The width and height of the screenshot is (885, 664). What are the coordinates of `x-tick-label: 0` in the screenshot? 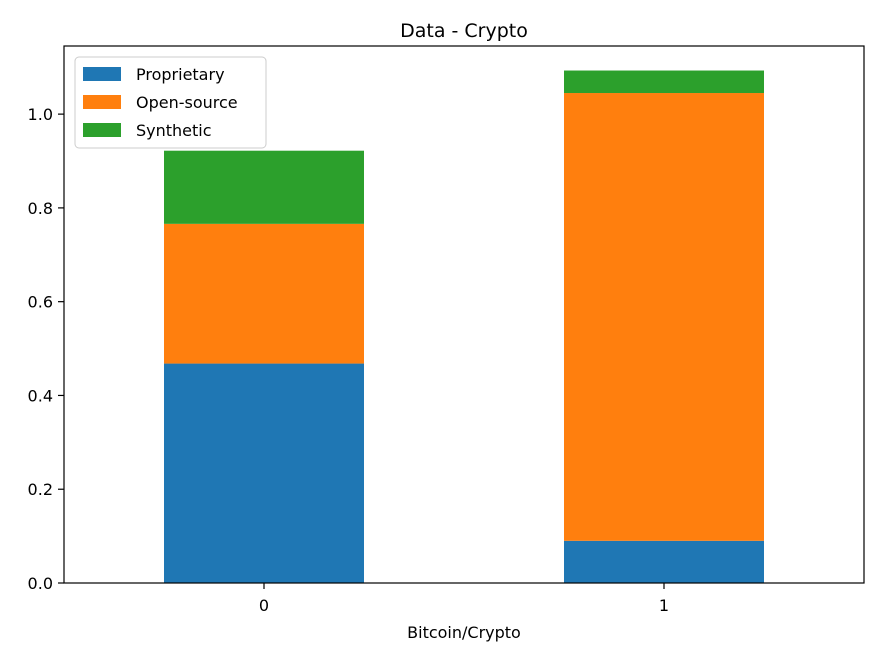 It's located at (264, 605).